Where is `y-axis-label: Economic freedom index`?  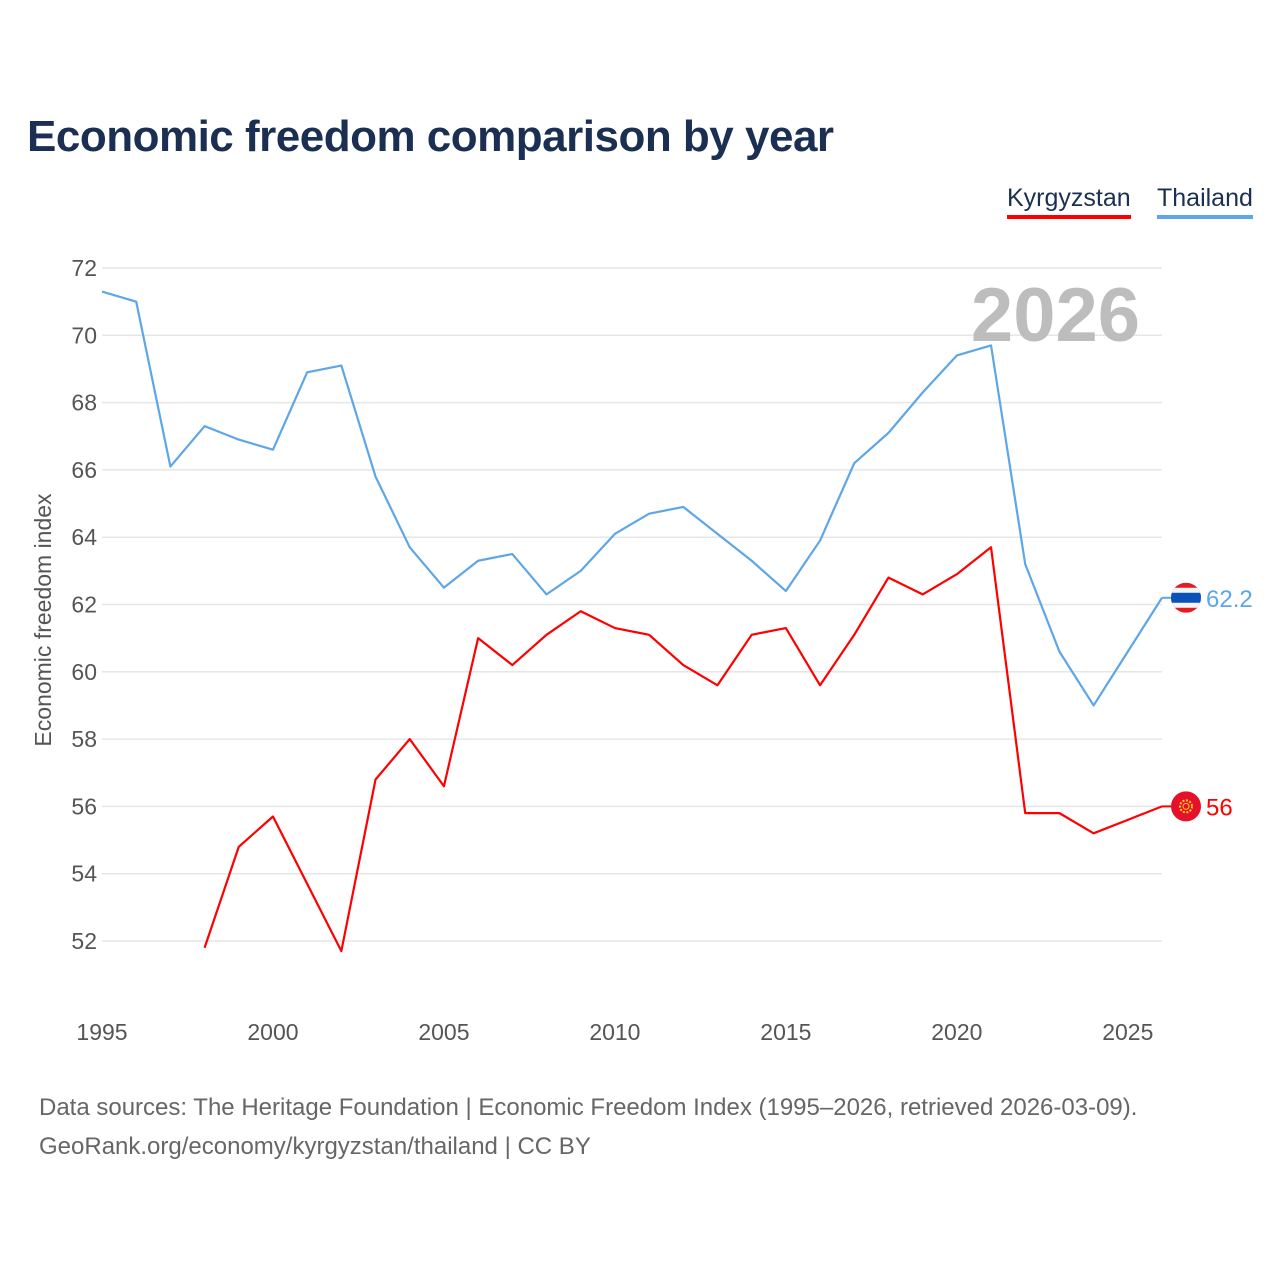
y-axis-label: Economic freedom index is located at coordinates (43, 620).